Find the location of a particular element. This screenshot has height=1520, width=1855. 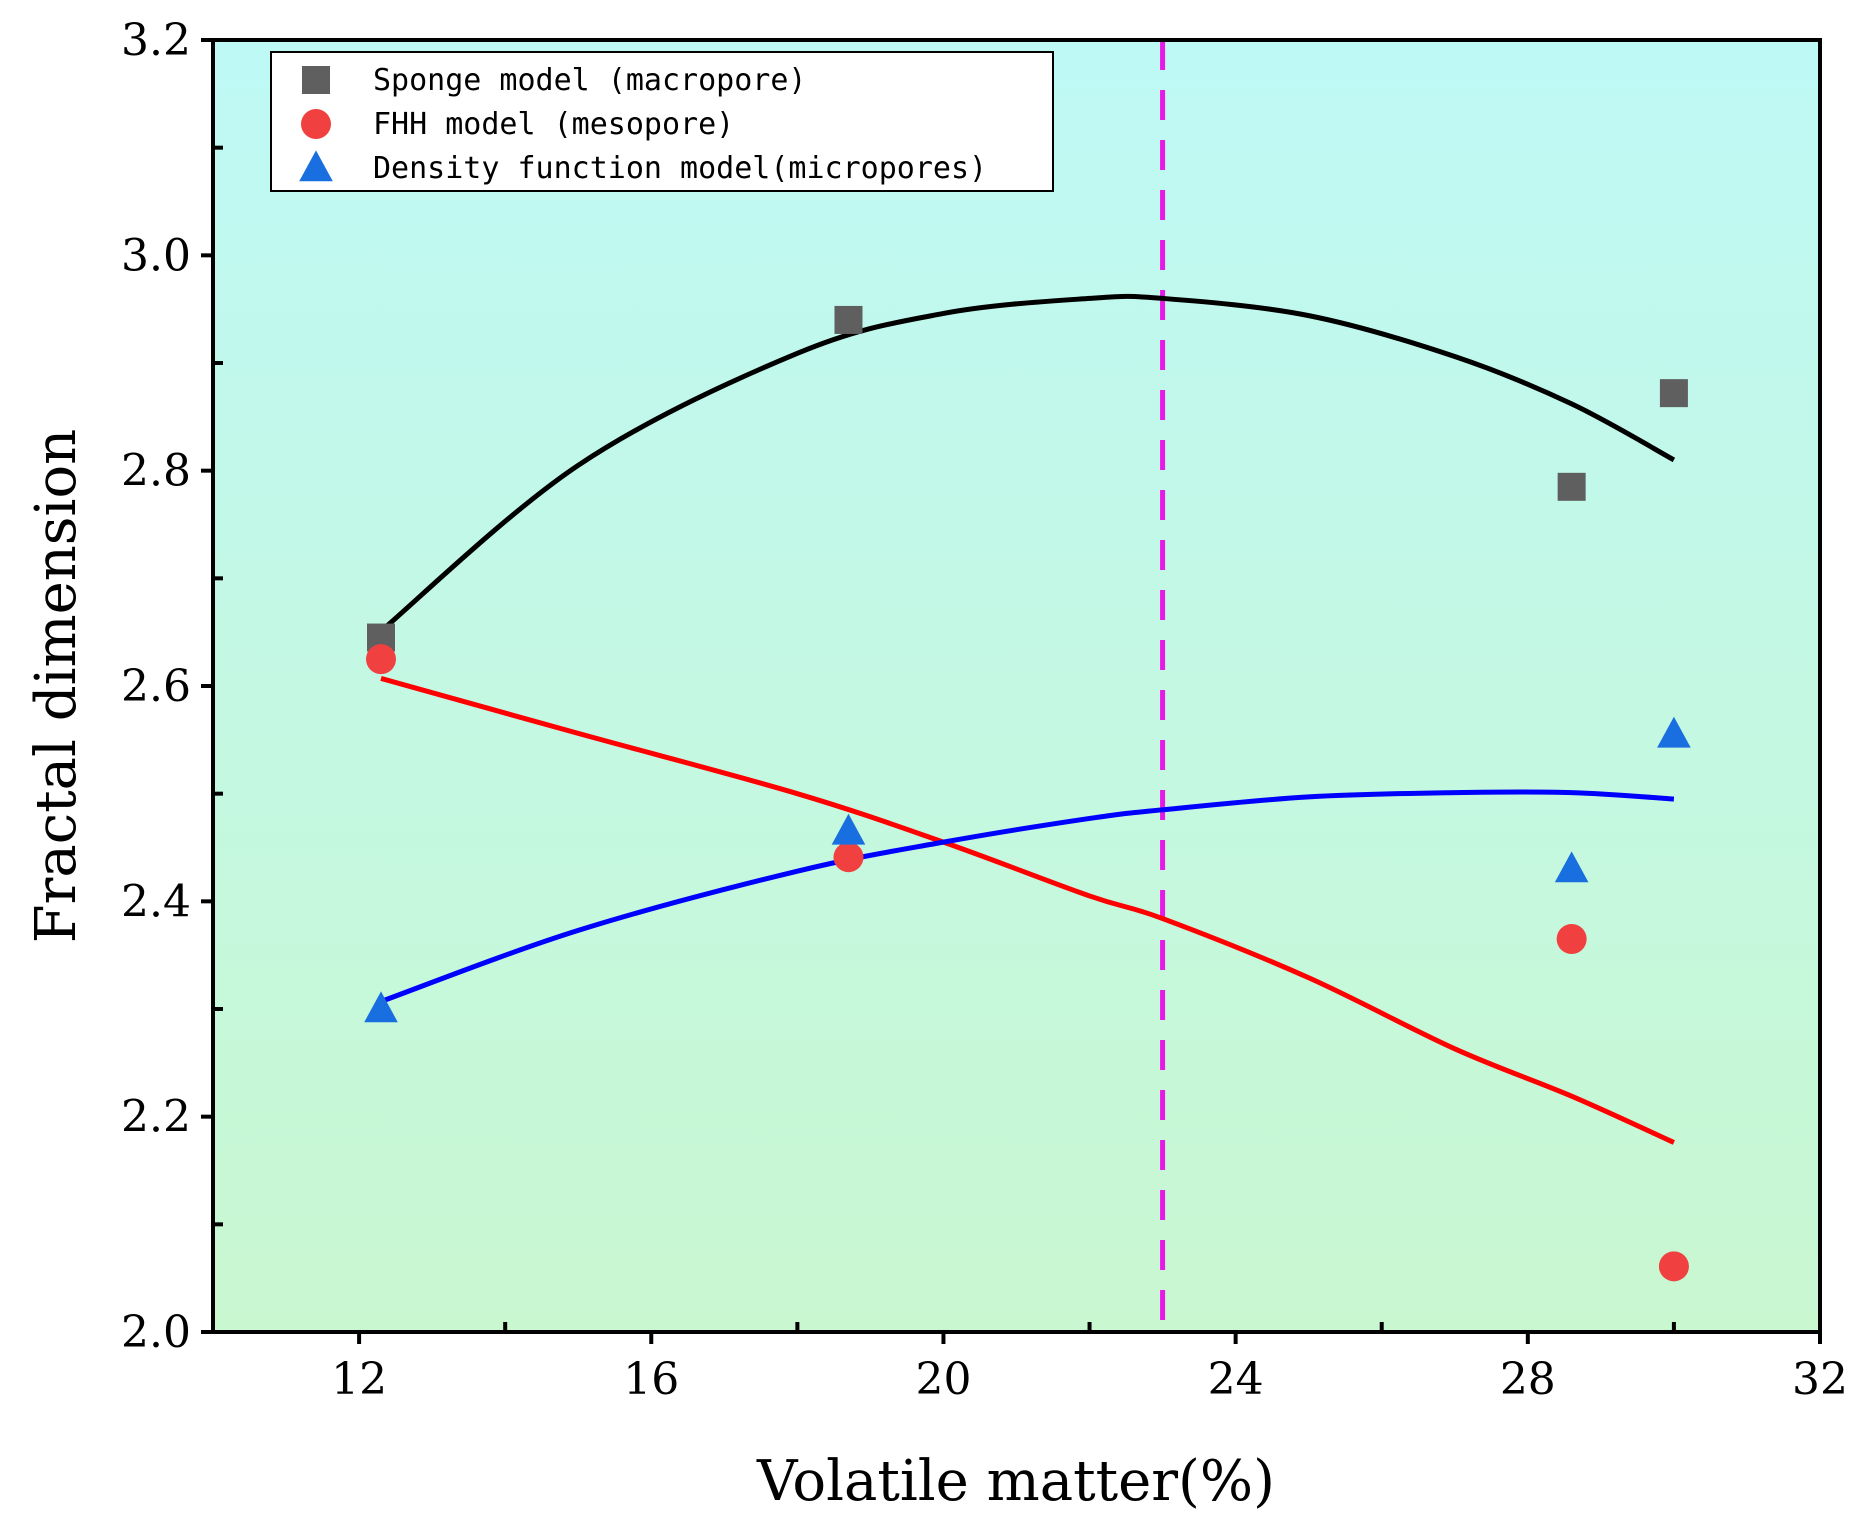

y-tick-label: 2.2 is located at coordinates (156, 1117).